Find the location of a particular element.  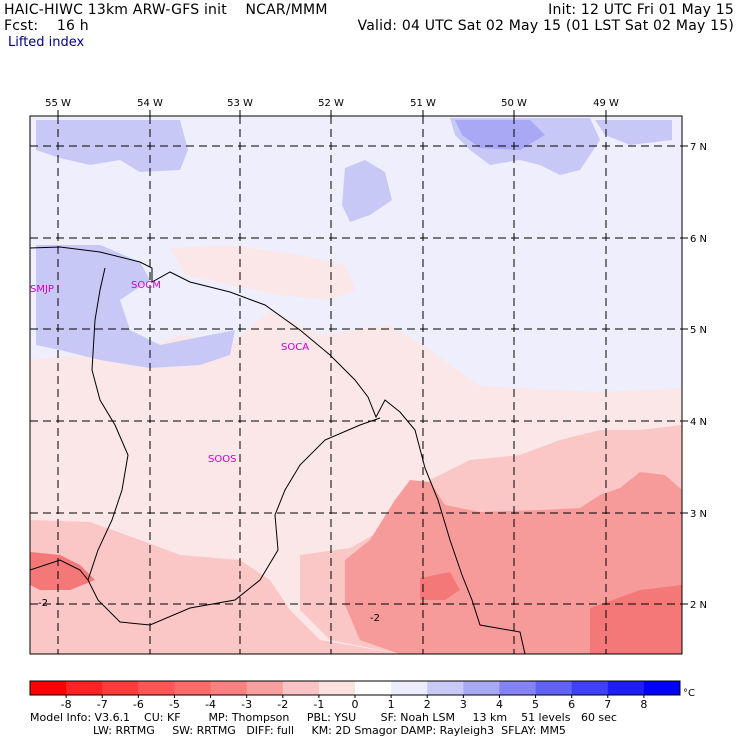

lon-labels: 55 W 54 W 53 W 52 W 51 W 50 W 49 W is located at coordinates (332, 103).